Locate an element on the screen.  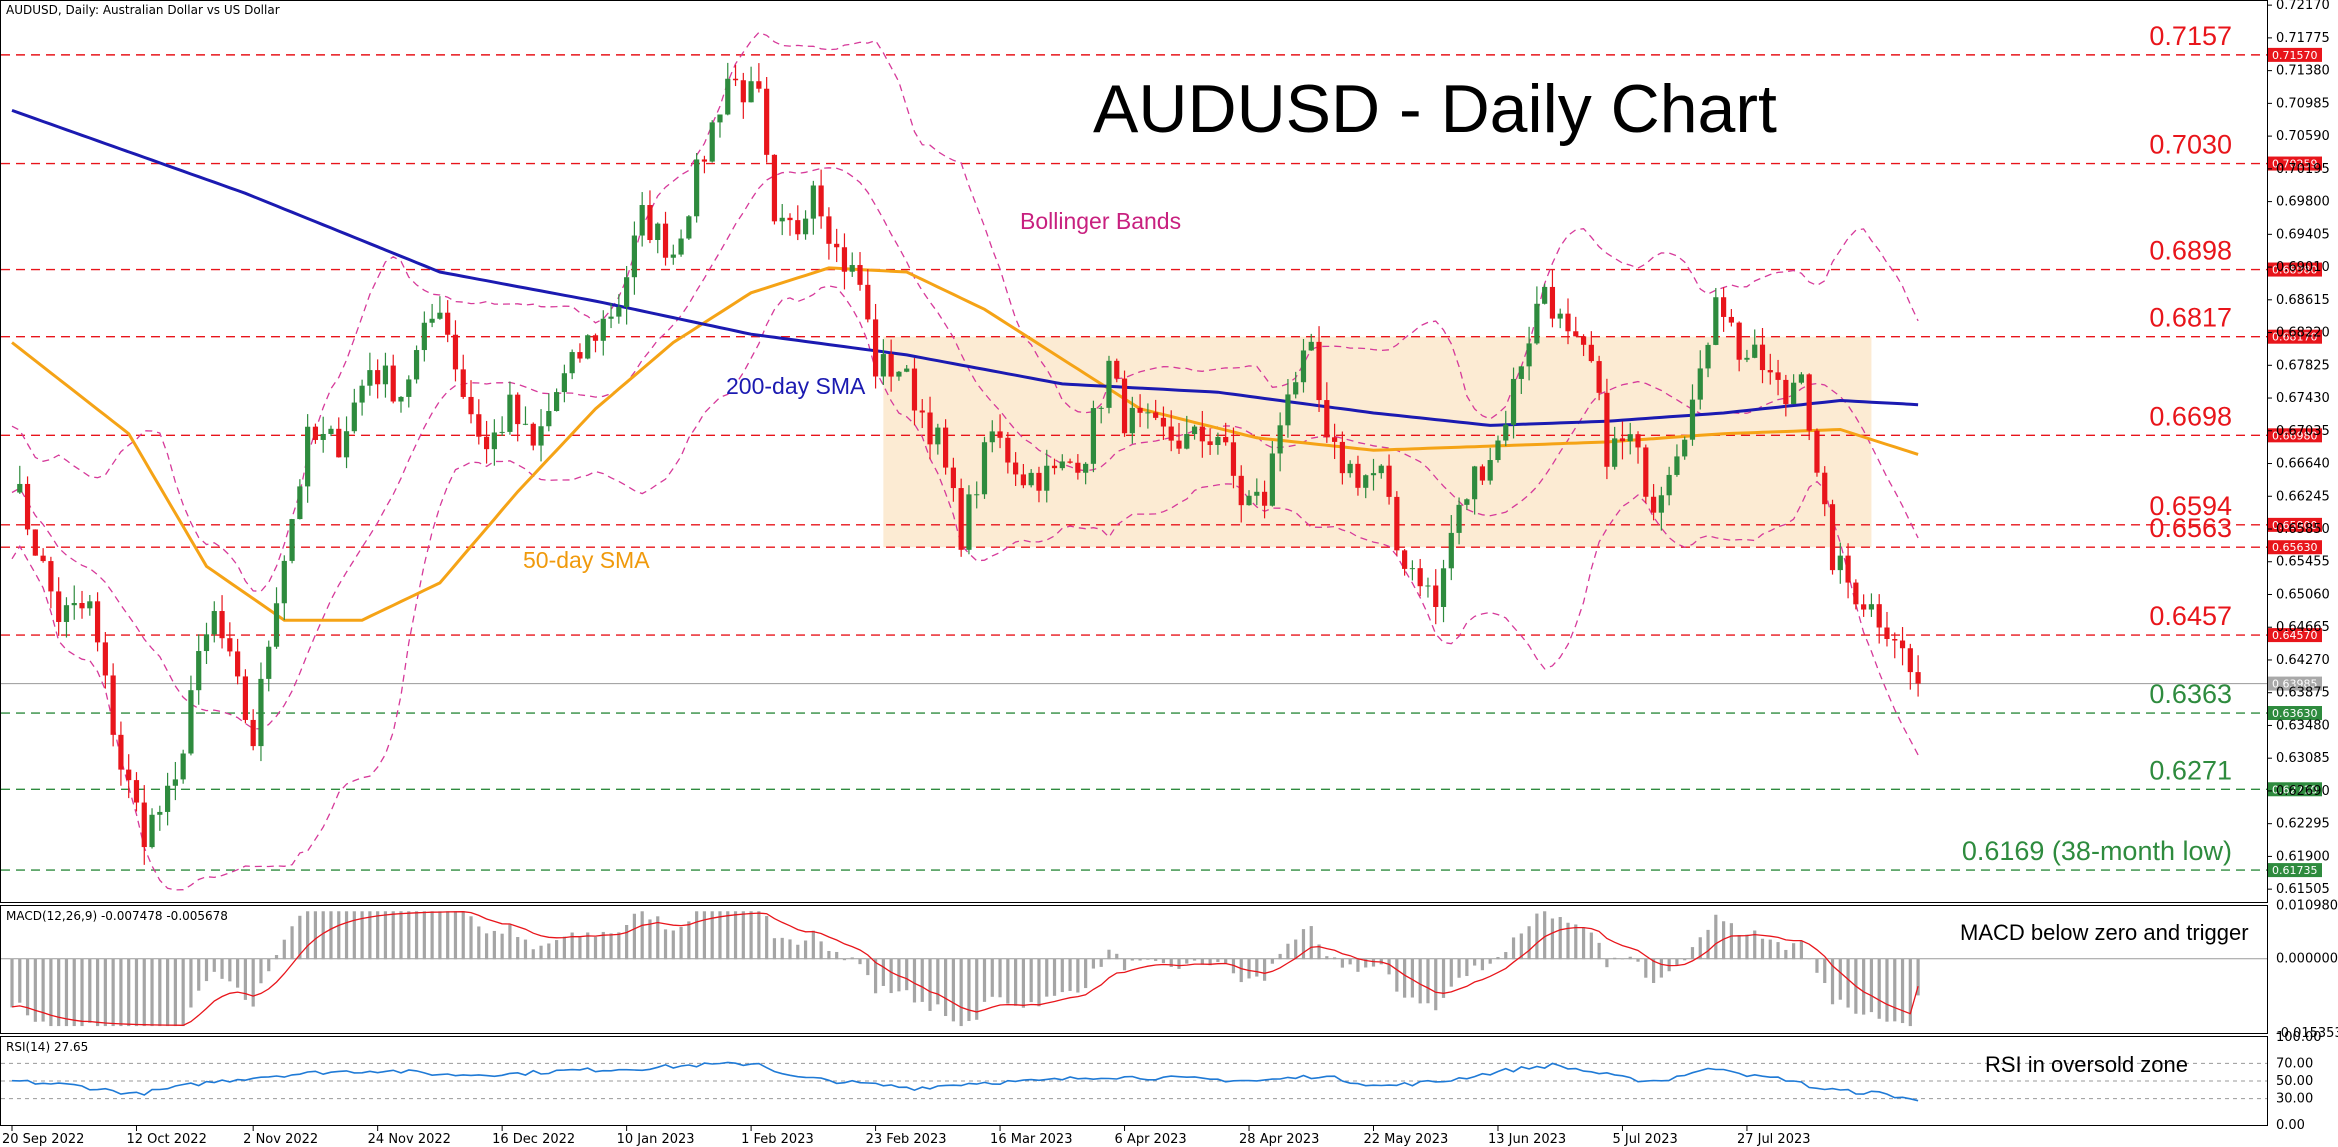
rsi-tick-label: 0.00 is located at coordinates (2290, 1125).